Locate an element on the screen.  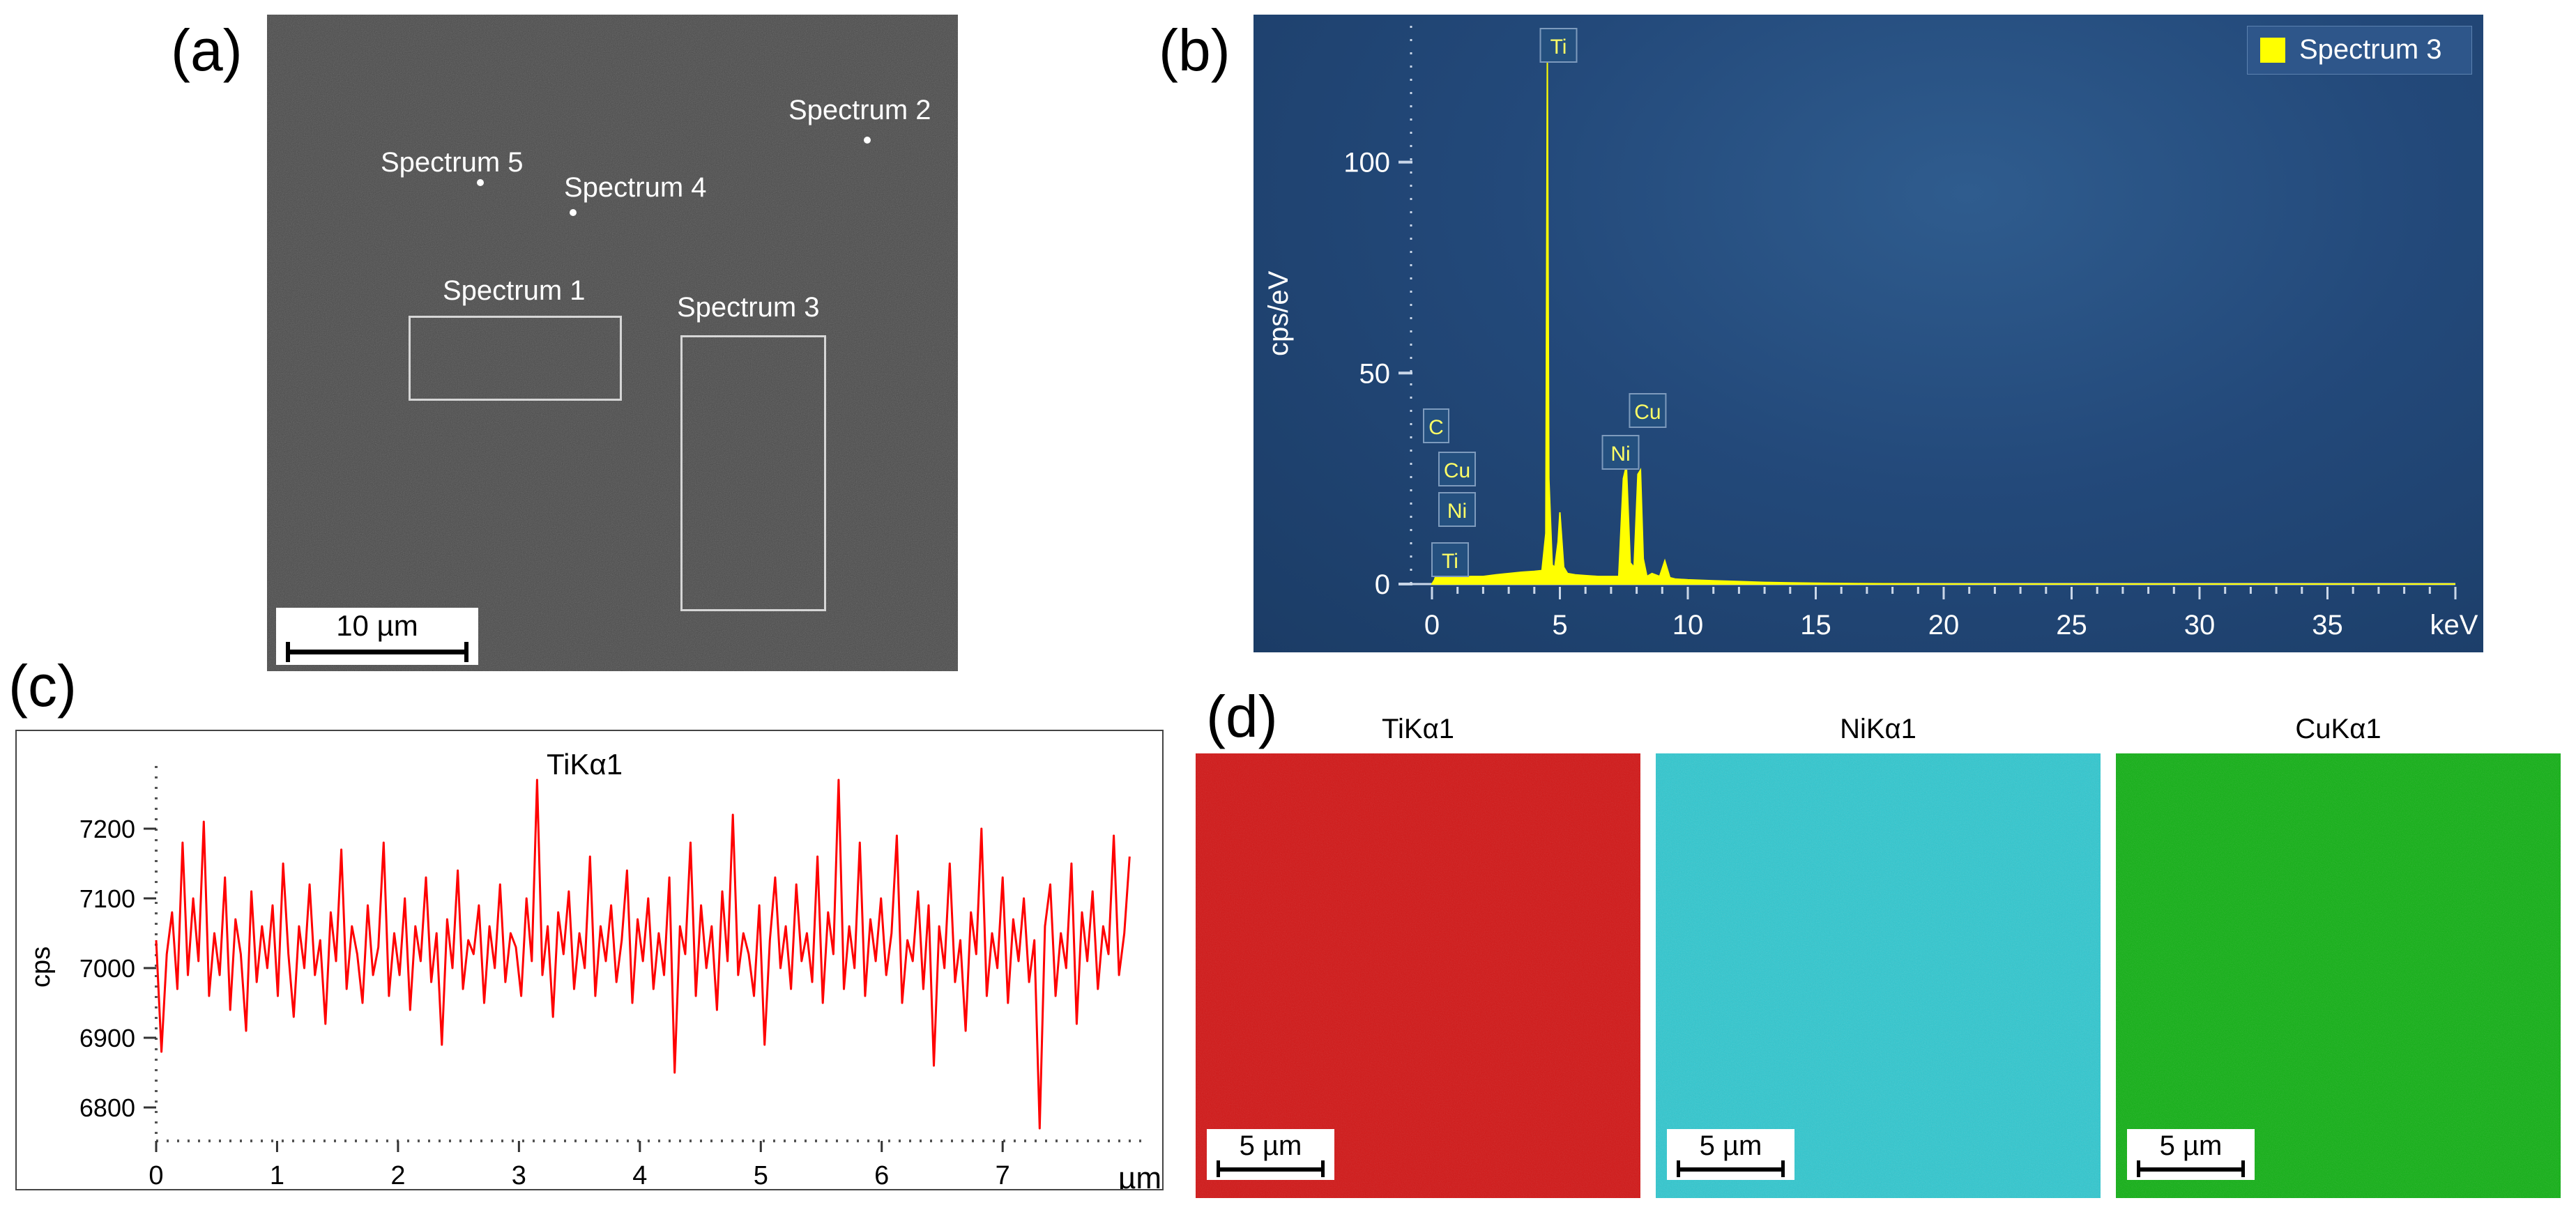
spectrum-4-label: Spectrum 4 is located at coordinates (635, 187).